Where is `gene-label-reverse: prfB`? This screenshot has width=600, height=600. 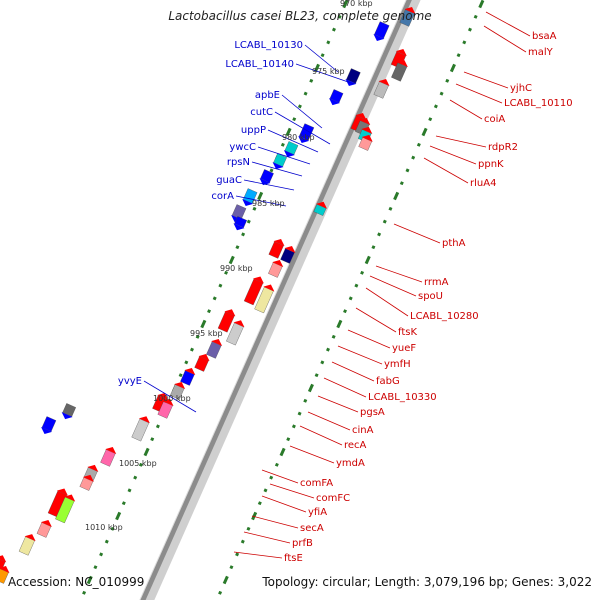
gene-label-reverse: prfB is located at coordinates (302, 543).